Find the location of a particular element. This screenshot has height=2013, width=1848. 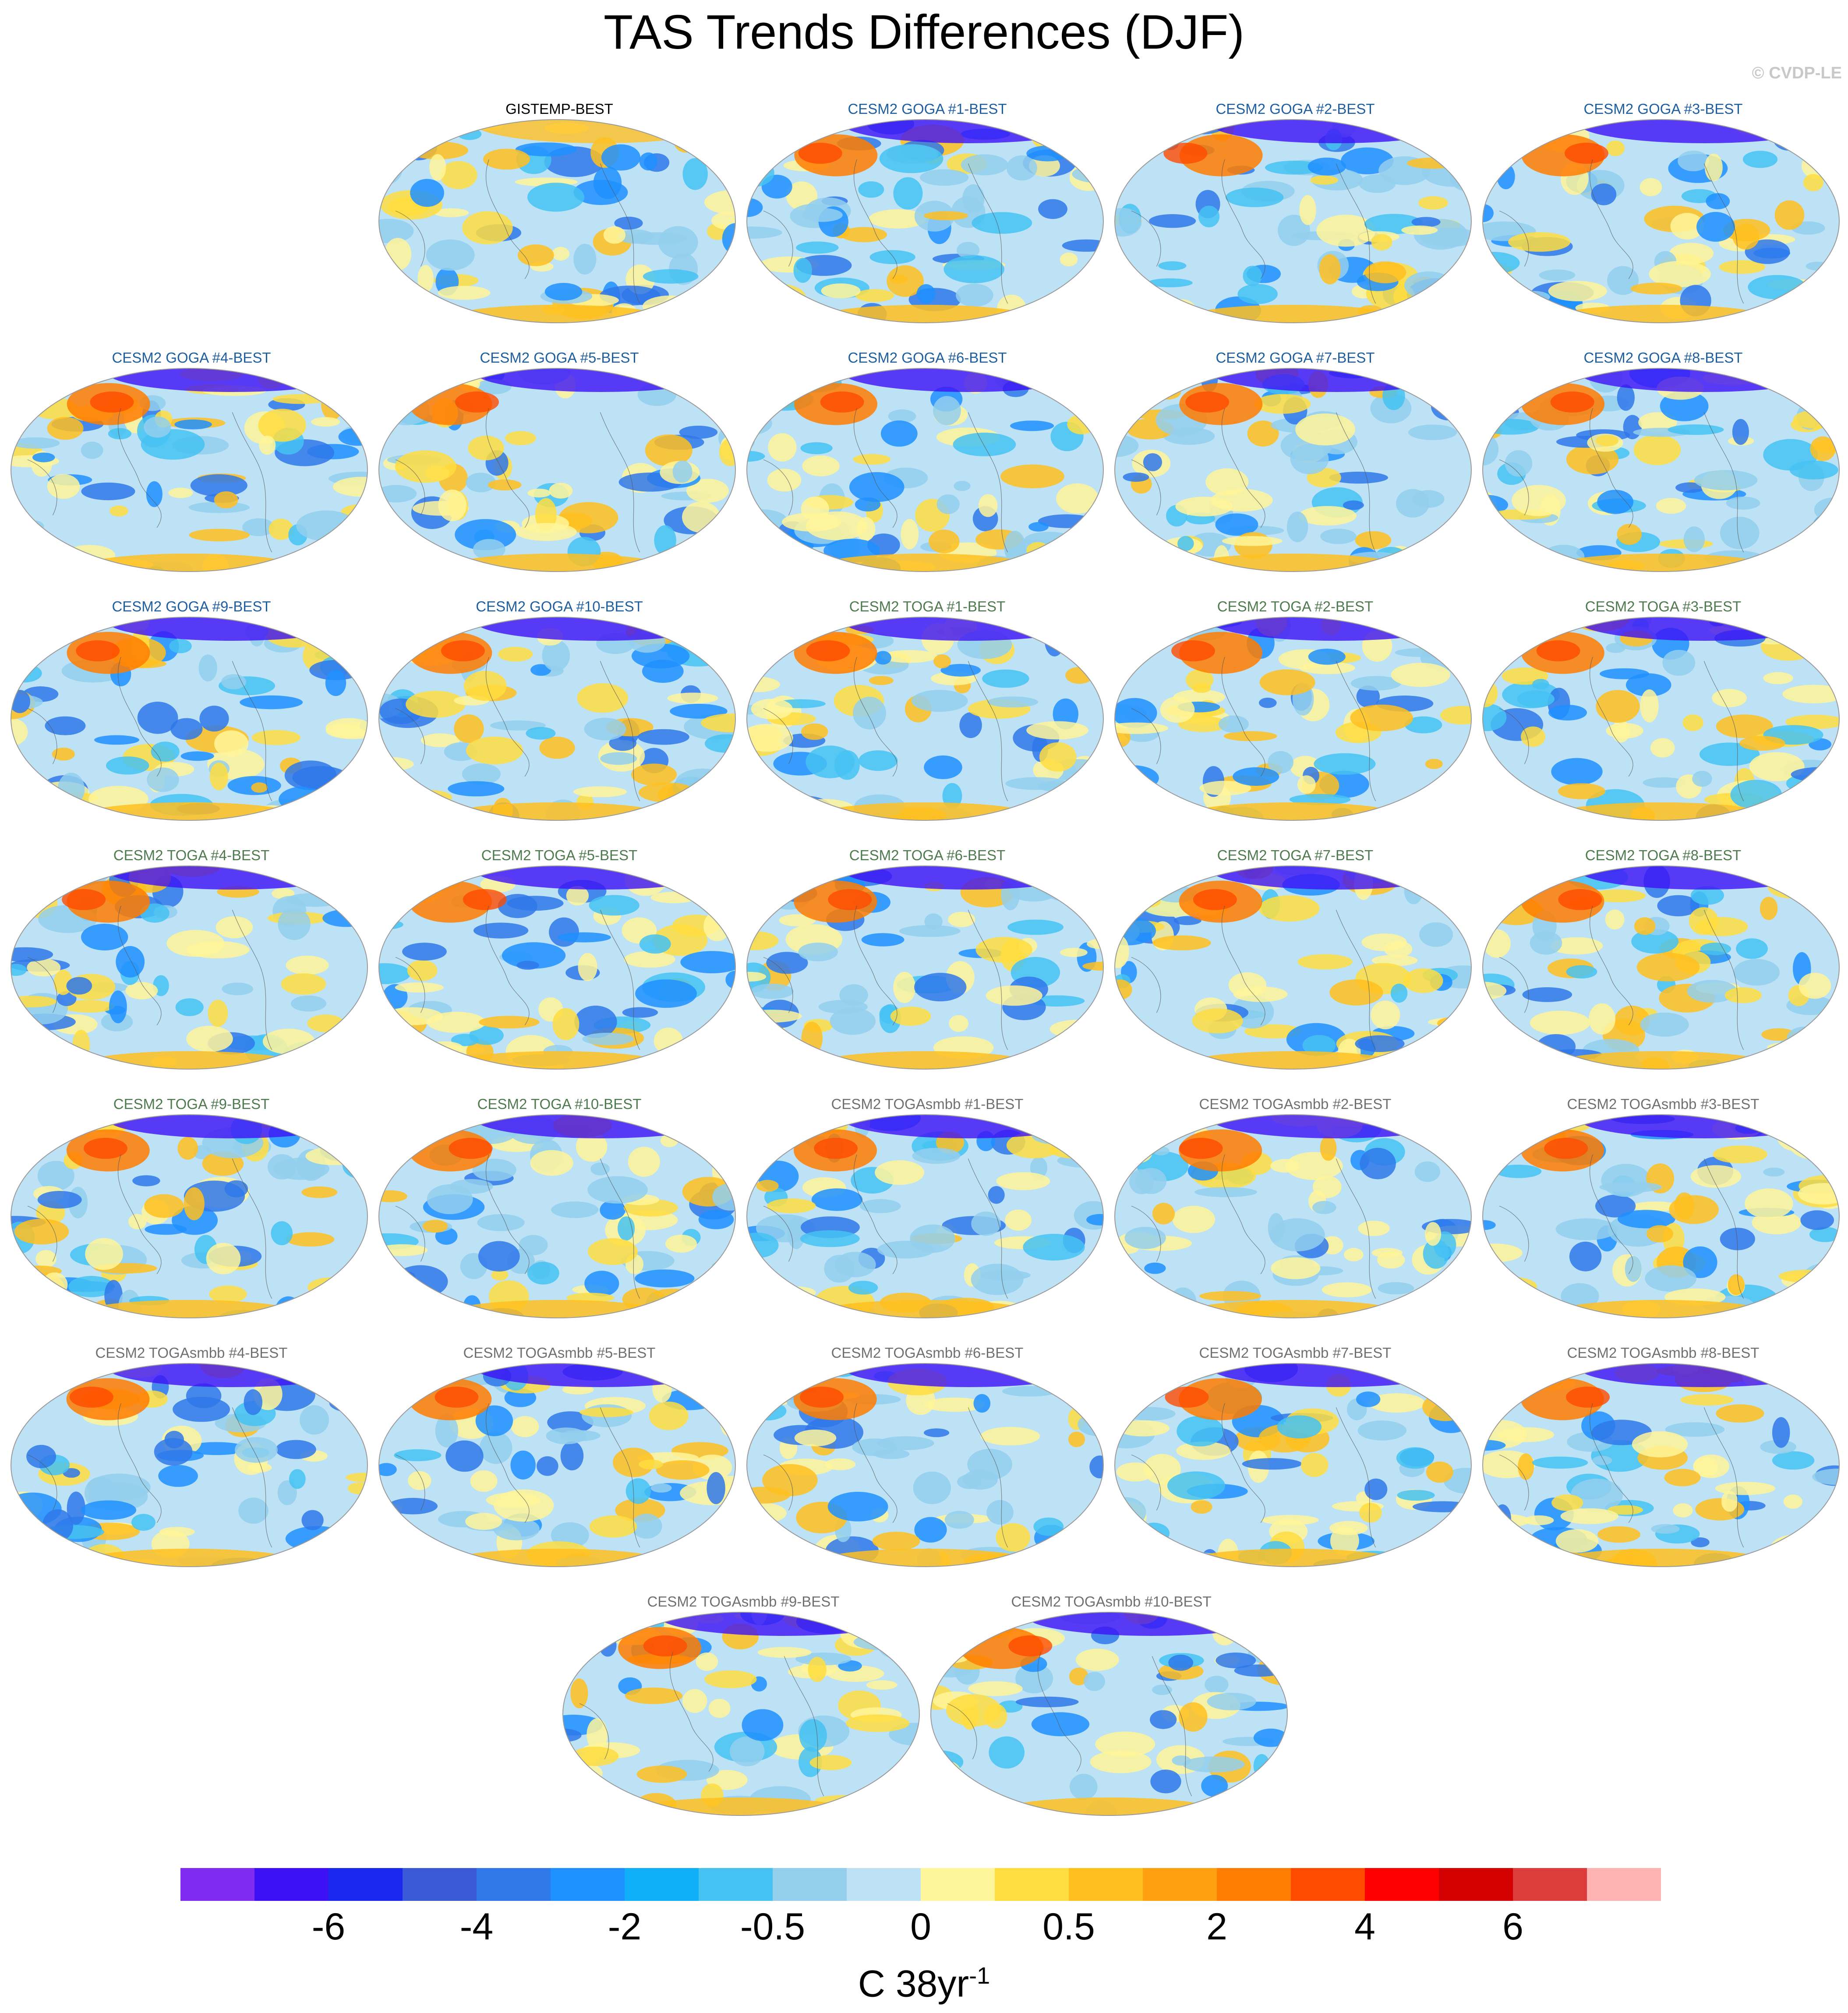

copyright-watermark: © CVDP-LE is located at coordinates (1797, 73).